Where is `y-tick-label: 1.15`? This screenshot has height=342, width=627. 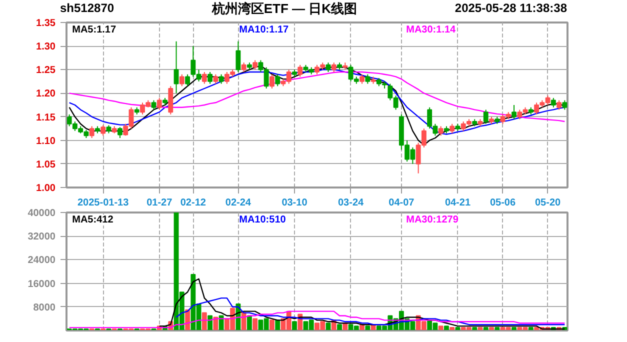 y-tick-label: 1.15 is located at coordinates (46, 118).